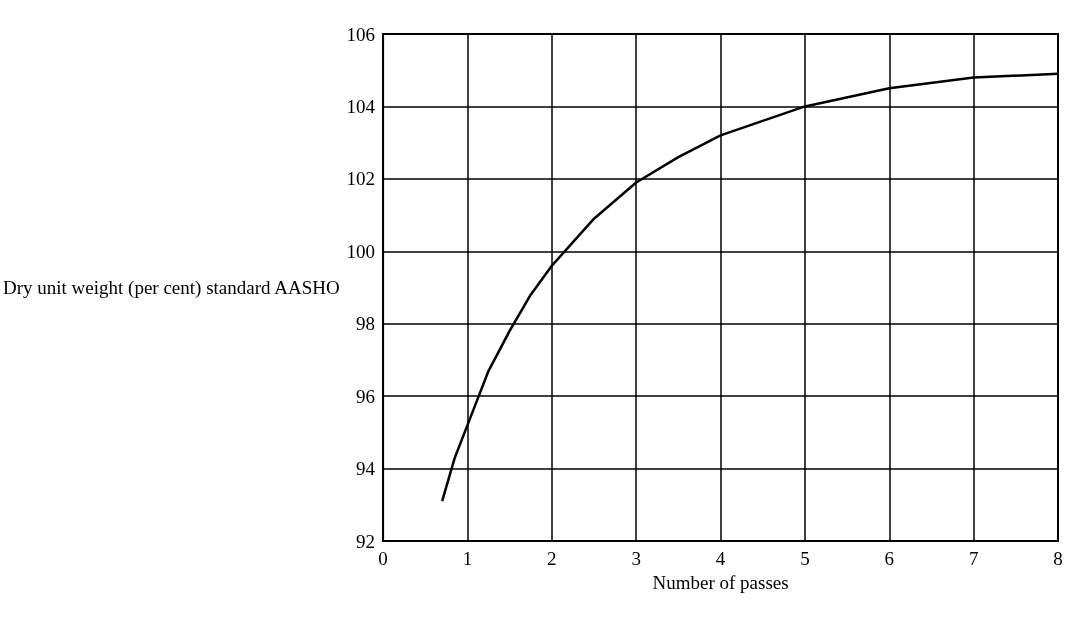 The height and width of the screenshot is (618, 1087). Describe the element at coordinates (805, 558) in the screenshot. I see `x-tick-label: 5` at that location.